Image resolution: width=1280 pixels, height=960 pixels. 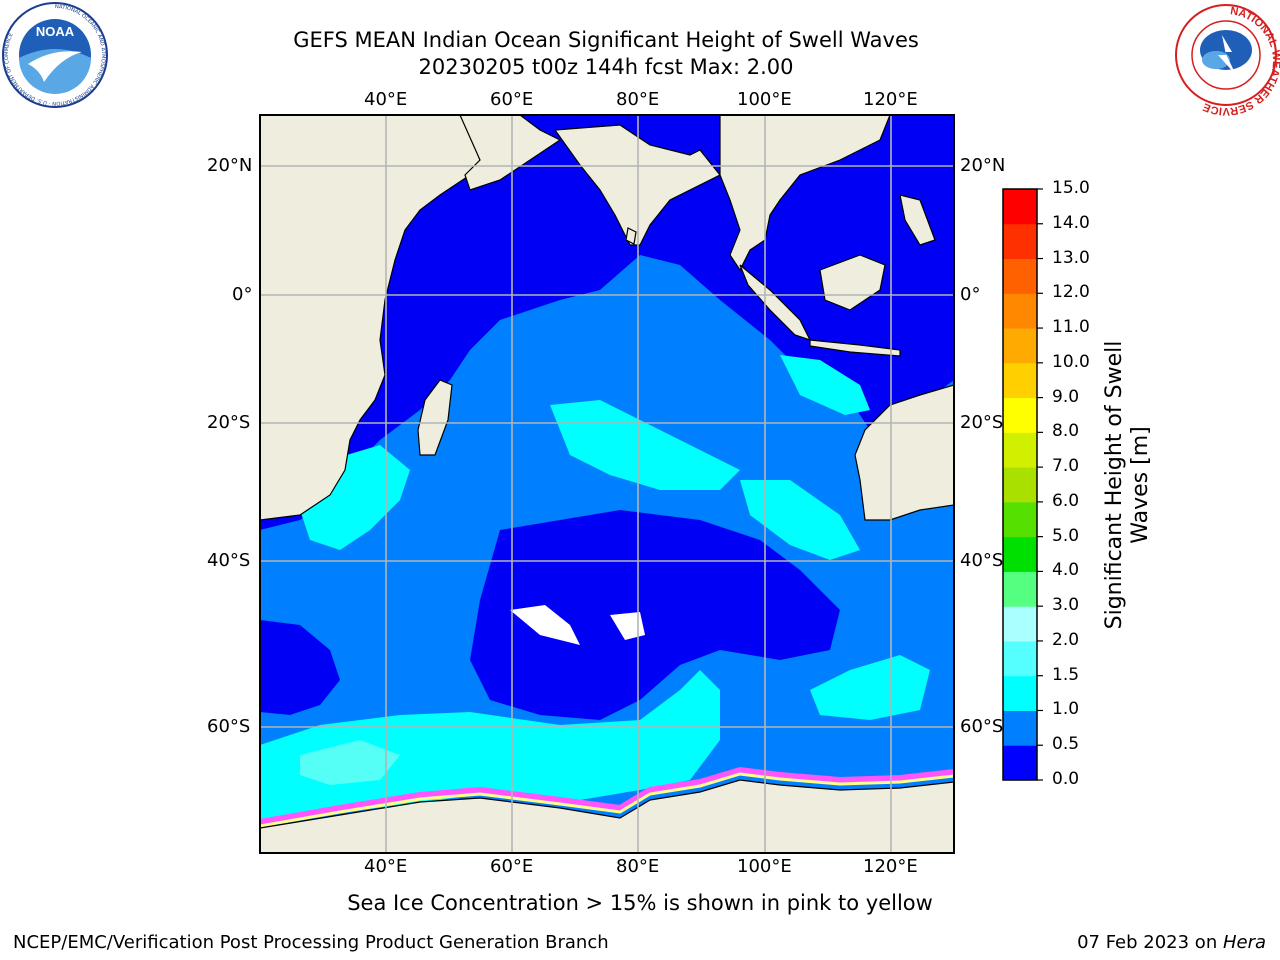 I want to click on colorbar-tick-label: 9.0, so click(x=1066, y=396).